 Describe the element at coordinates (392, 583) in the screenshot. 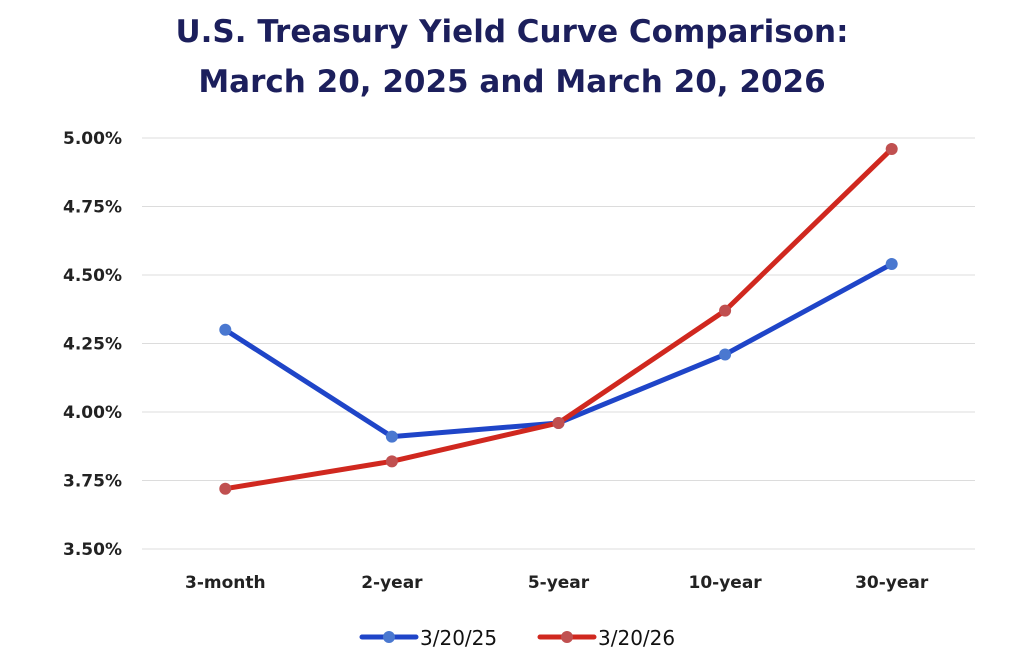

I see `x-tick-label: 2-year` at that location.